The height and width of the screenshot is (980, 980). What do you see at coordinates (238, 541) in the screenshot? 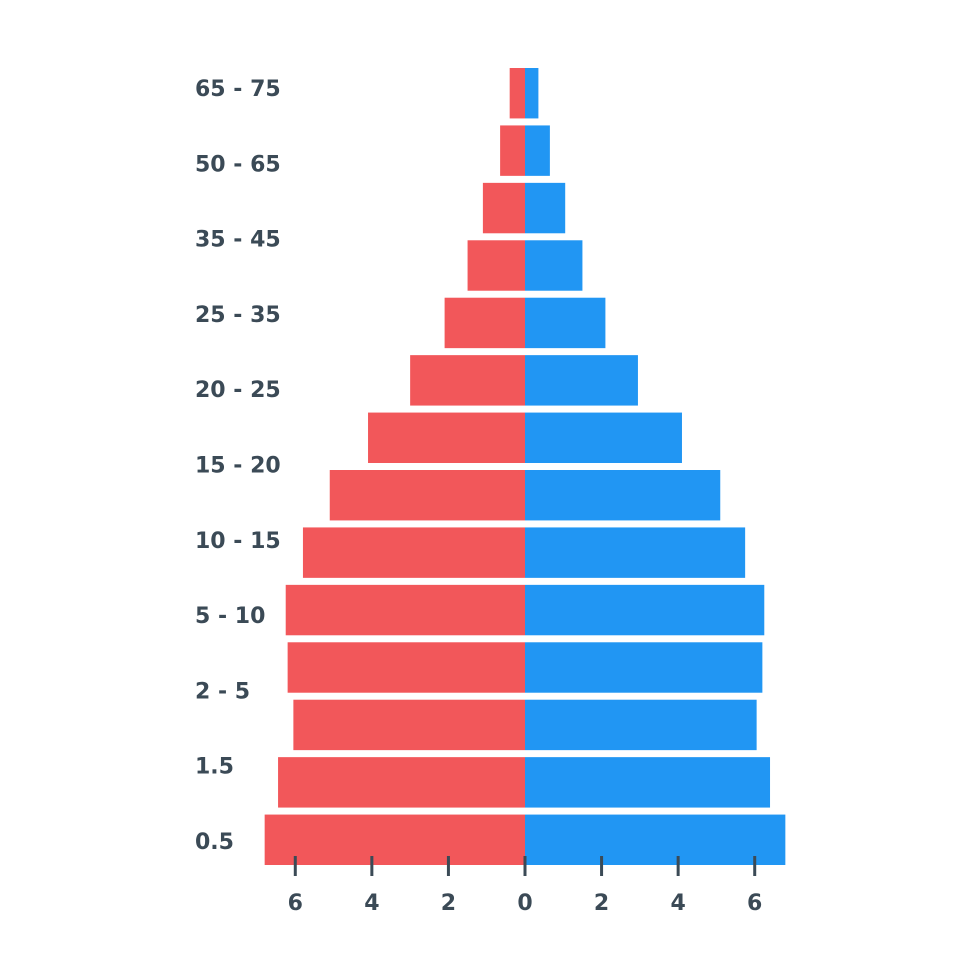
I see `y-label: 10 - 15` at bounding box center [238, 541].